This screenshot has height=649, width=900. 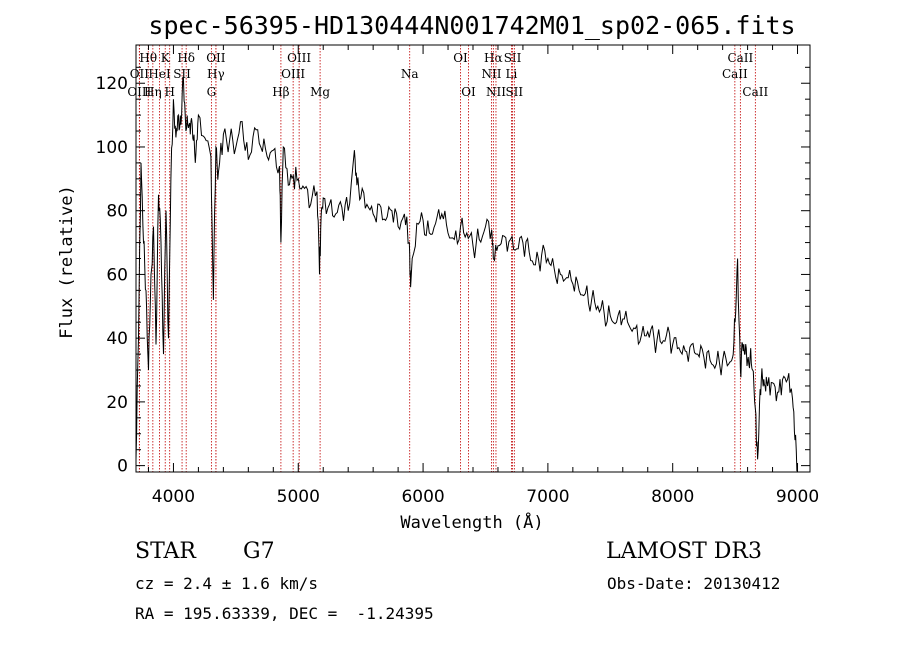 What do you see at coordinates (740, 58) in the screenshot?
I see `line-label-25: CaII` at bounding box center [740, 58].